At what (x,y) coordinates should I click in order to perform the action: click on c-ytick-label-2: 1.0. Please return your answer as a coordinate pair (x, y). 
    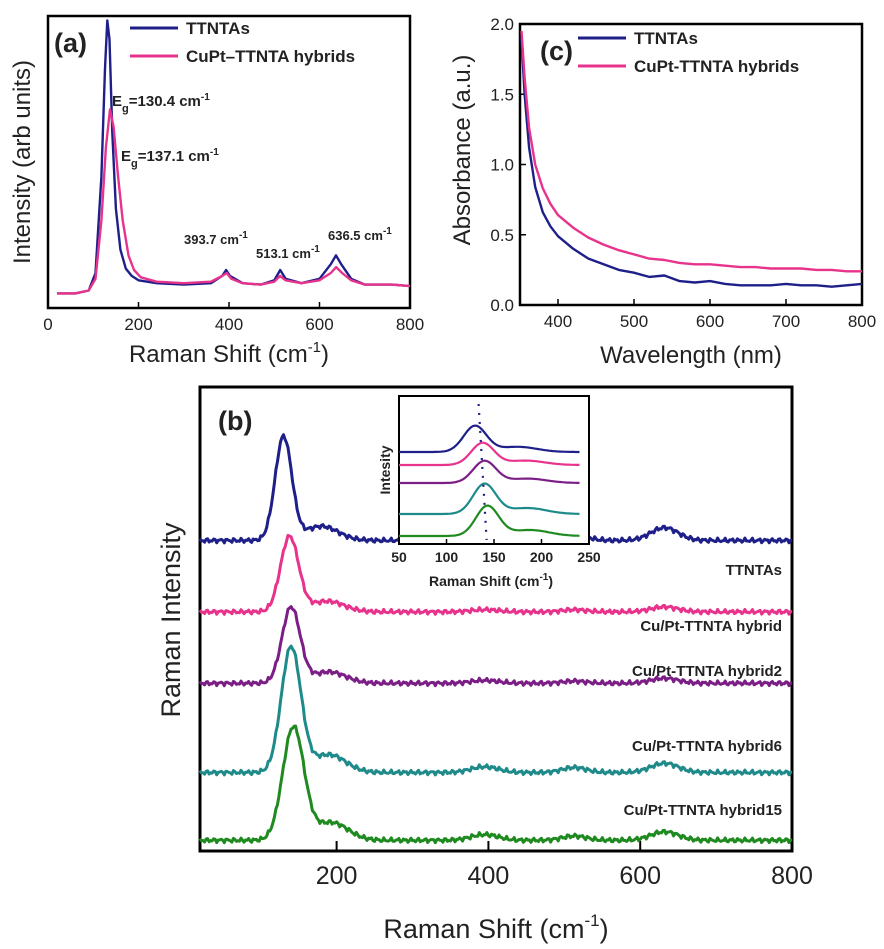
    Looking at the image, I should click on (502, 165).